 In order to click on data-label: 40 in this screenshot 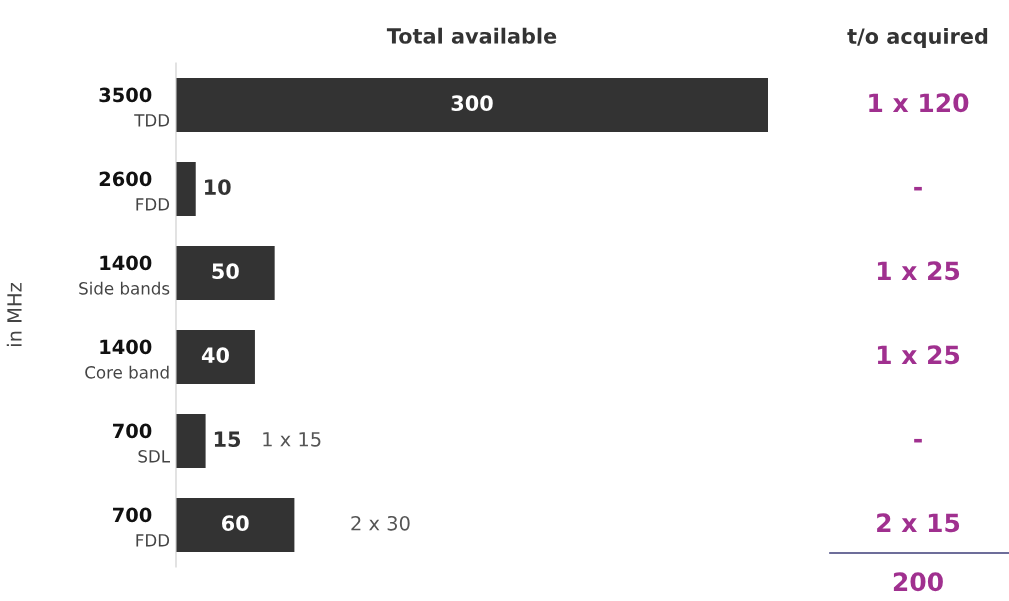, I will do `click(215, 355)`.